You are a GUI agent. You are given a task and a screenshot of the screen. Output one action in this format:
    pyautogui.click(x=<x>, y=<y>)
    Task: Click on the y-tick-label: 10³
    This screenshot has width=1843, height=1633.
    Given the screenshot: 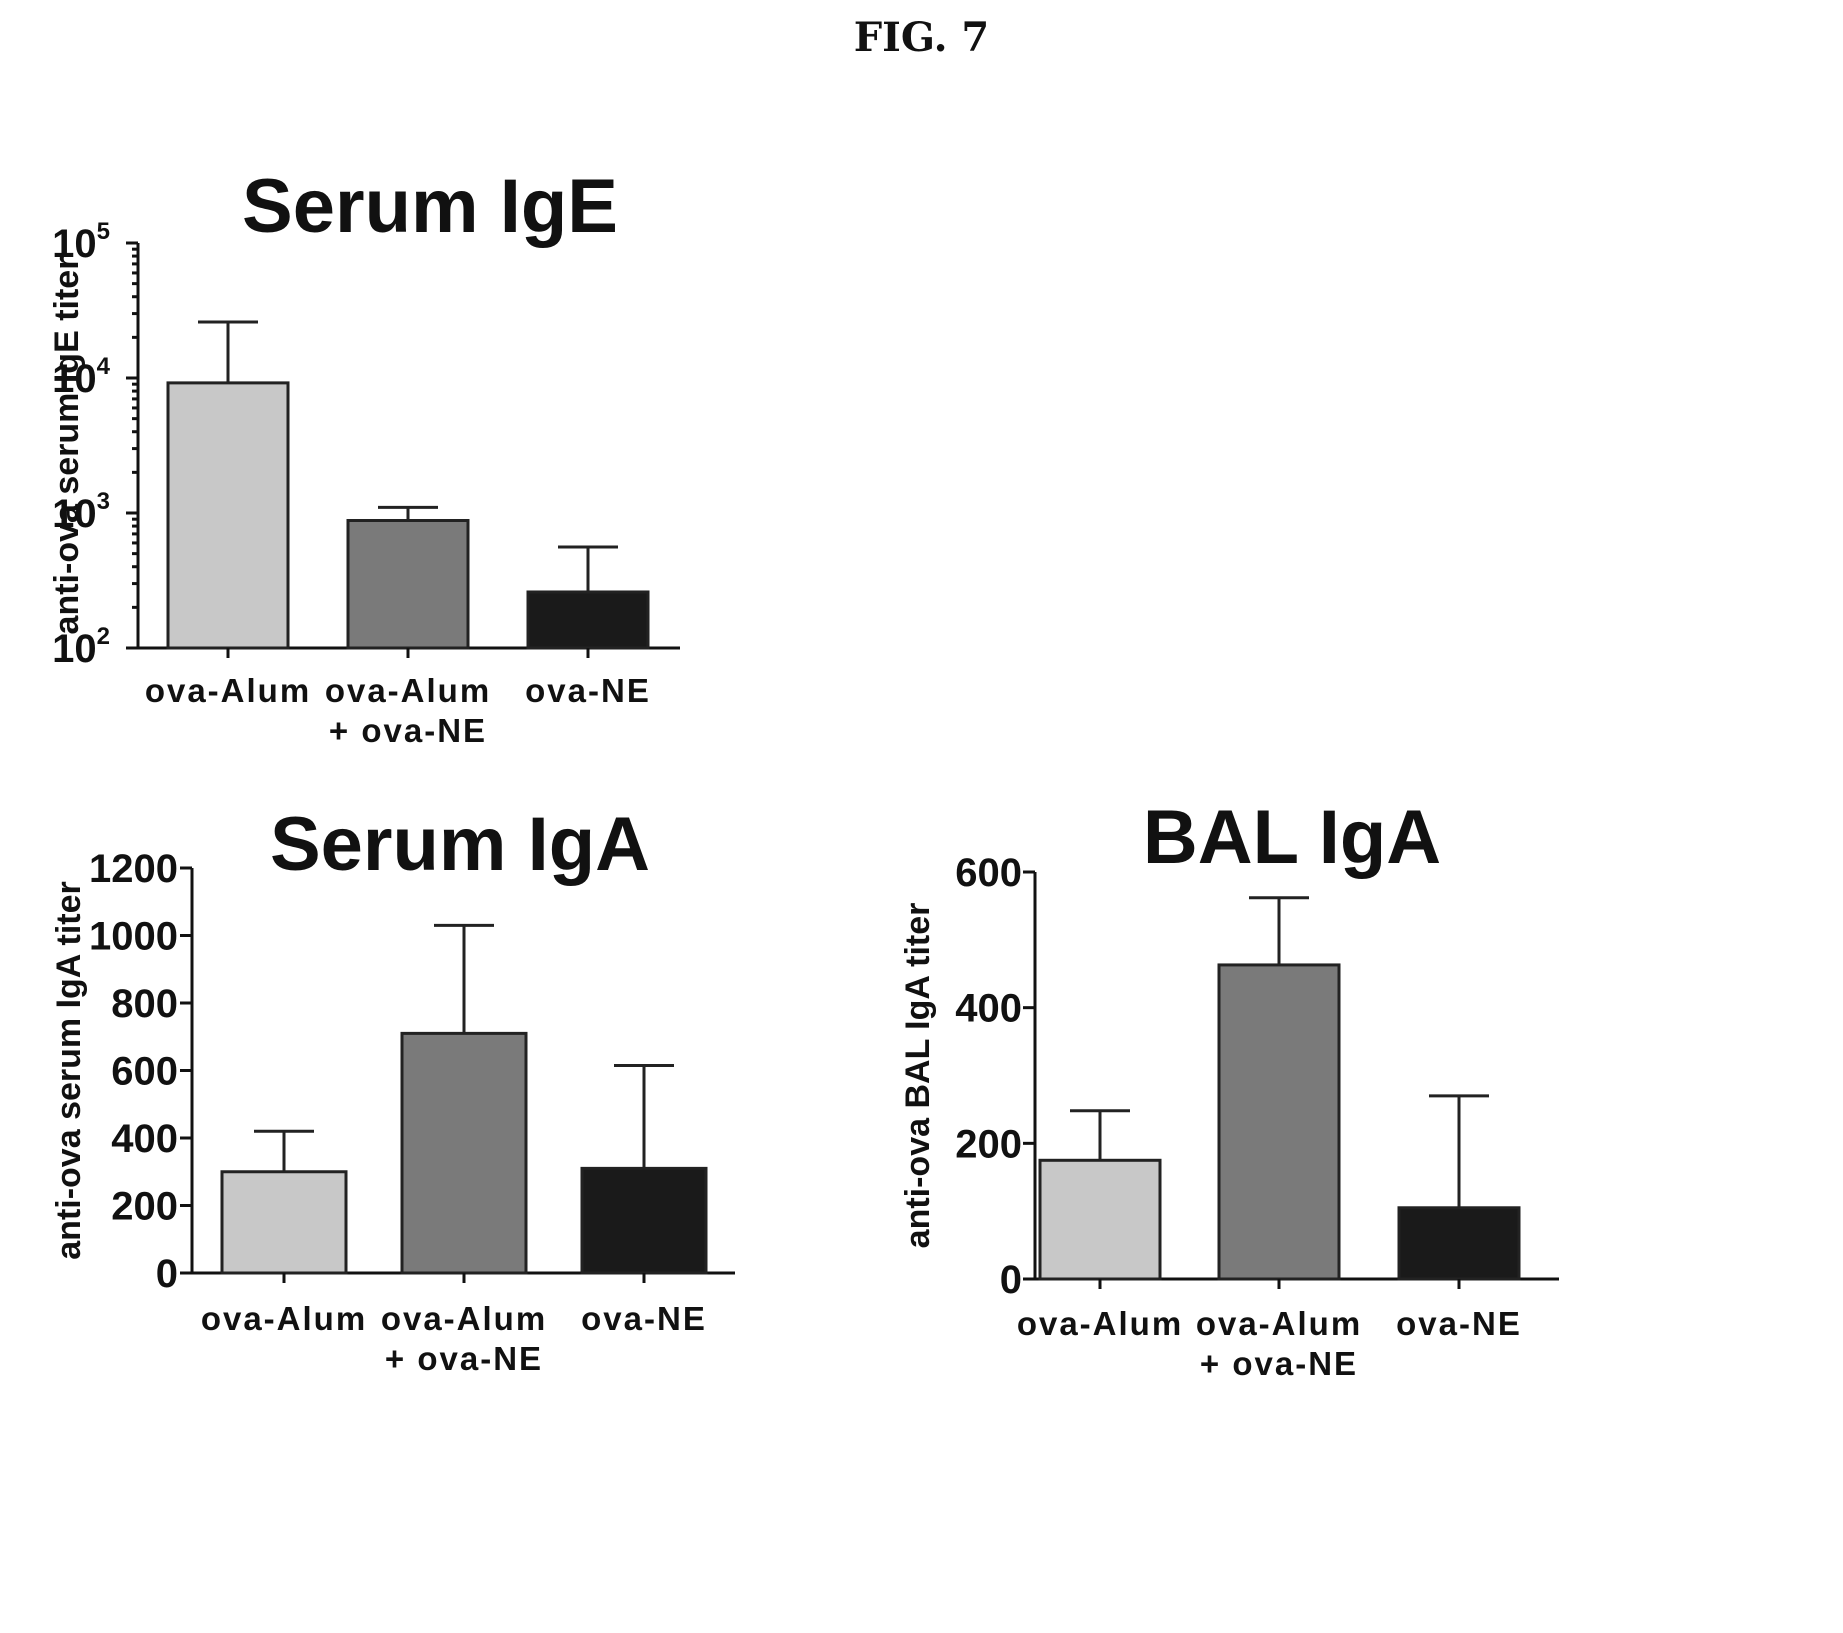 What is the action you would take?
    pyautogui.click(x=81, y=512)
    